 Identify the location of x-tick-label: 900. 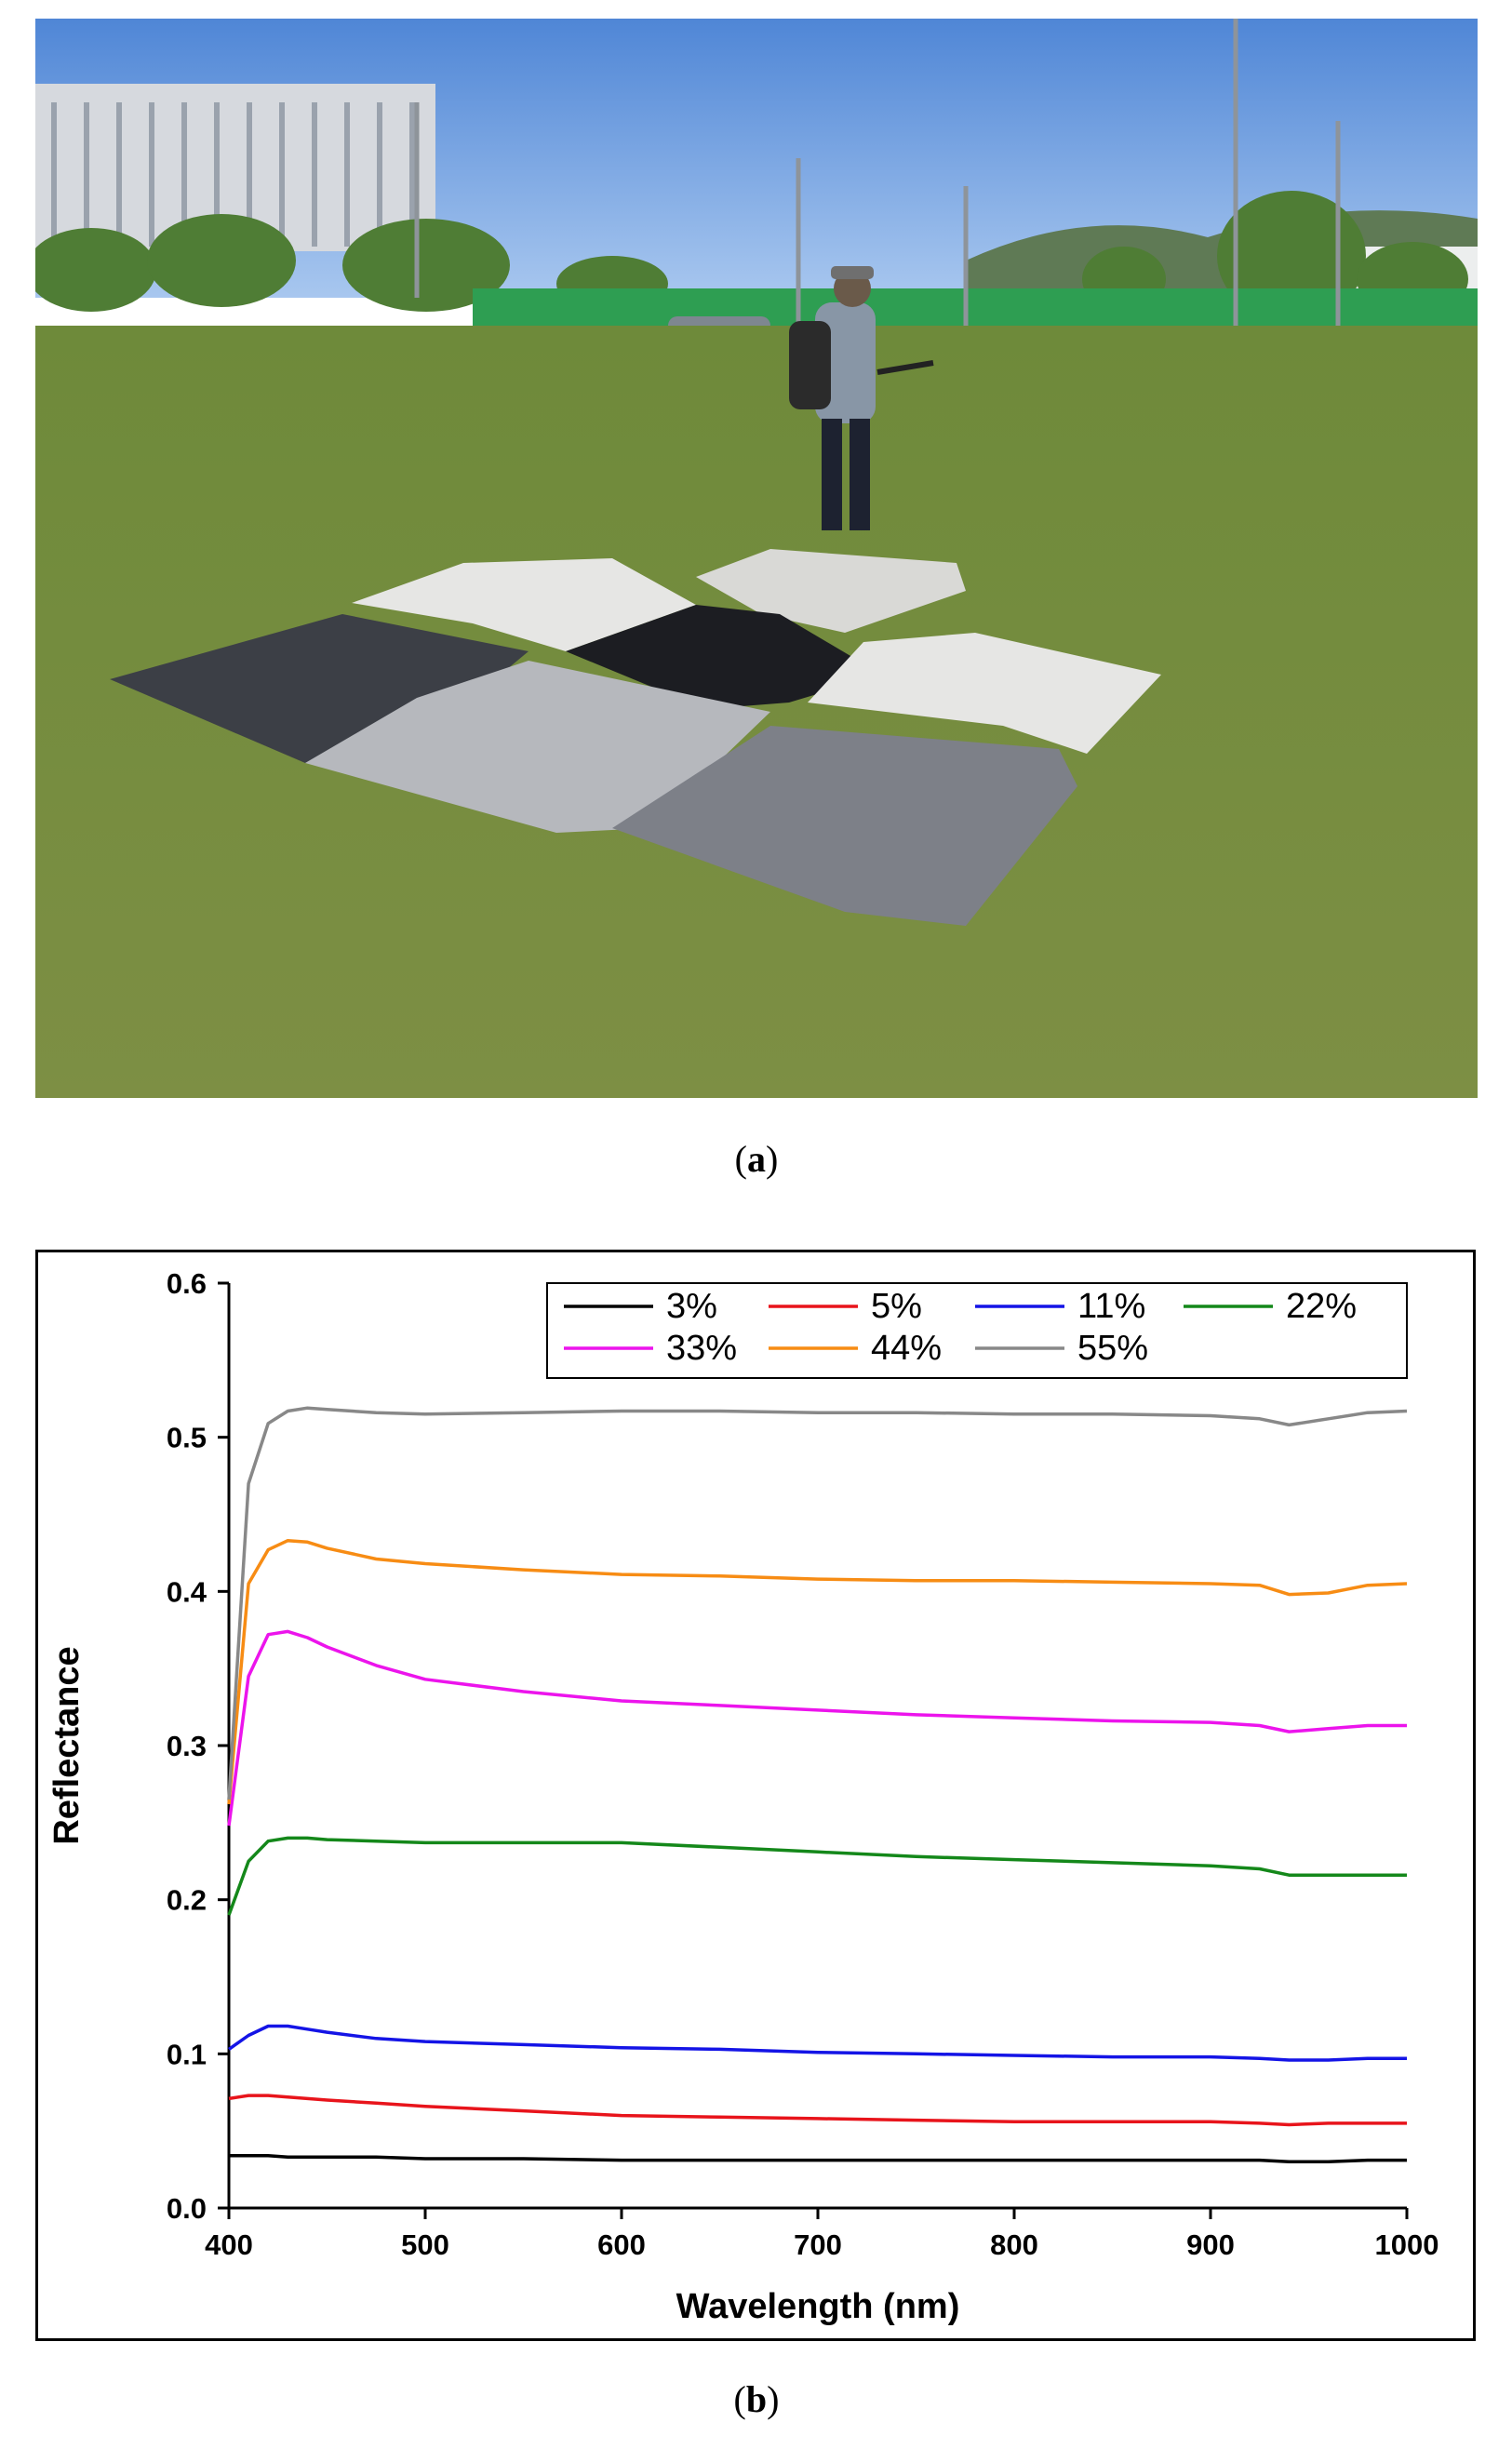
(1210, 2244).